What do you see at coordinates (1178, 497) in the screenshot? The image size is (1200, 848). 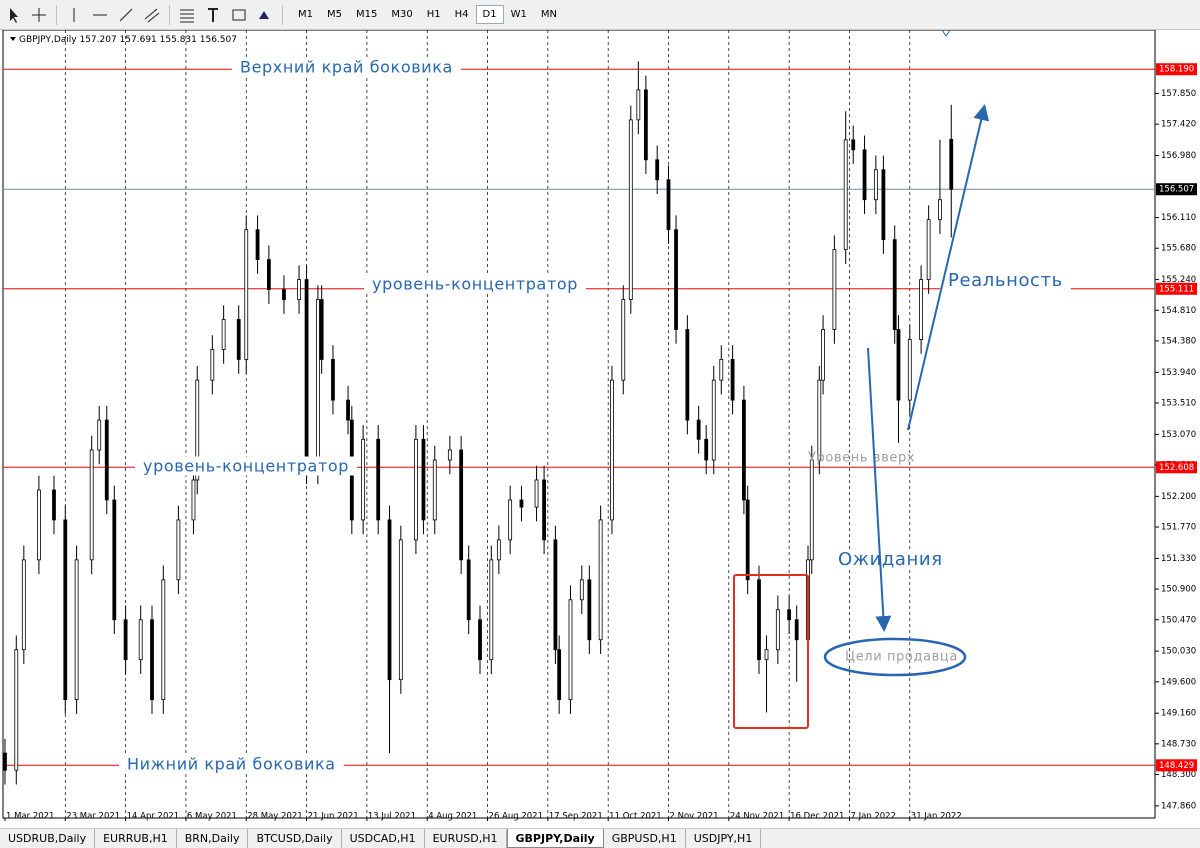 I see `y-tick-label: 152.200` at bounding box center [1178, 497].